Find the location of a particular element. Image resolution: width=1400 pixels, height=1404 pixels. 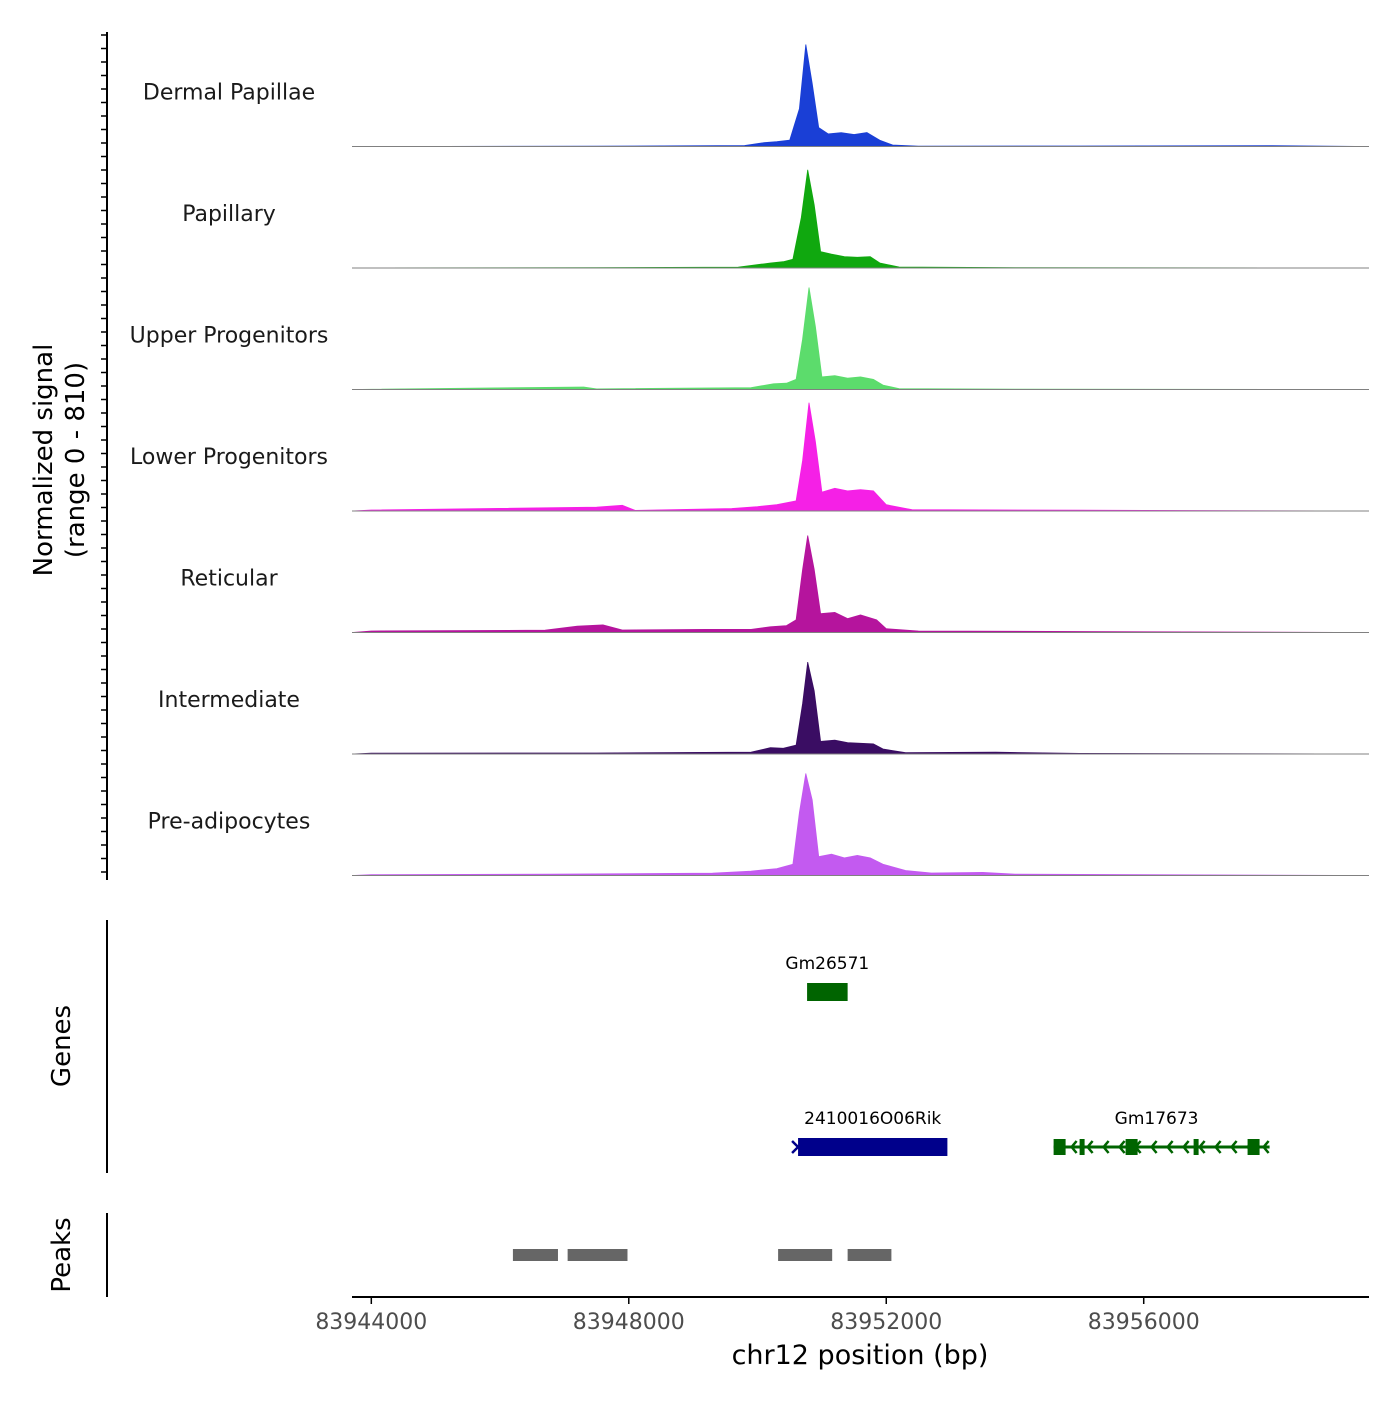

x-tick-label: 83956000 is located at coordinates (1144, 1322).